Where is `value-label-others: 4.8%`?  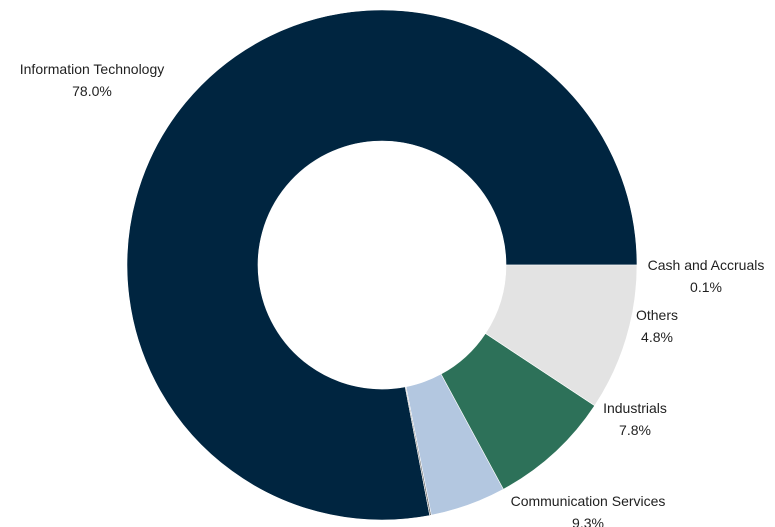 value-label-others: 4.8% is located at coordinates (657, 337).